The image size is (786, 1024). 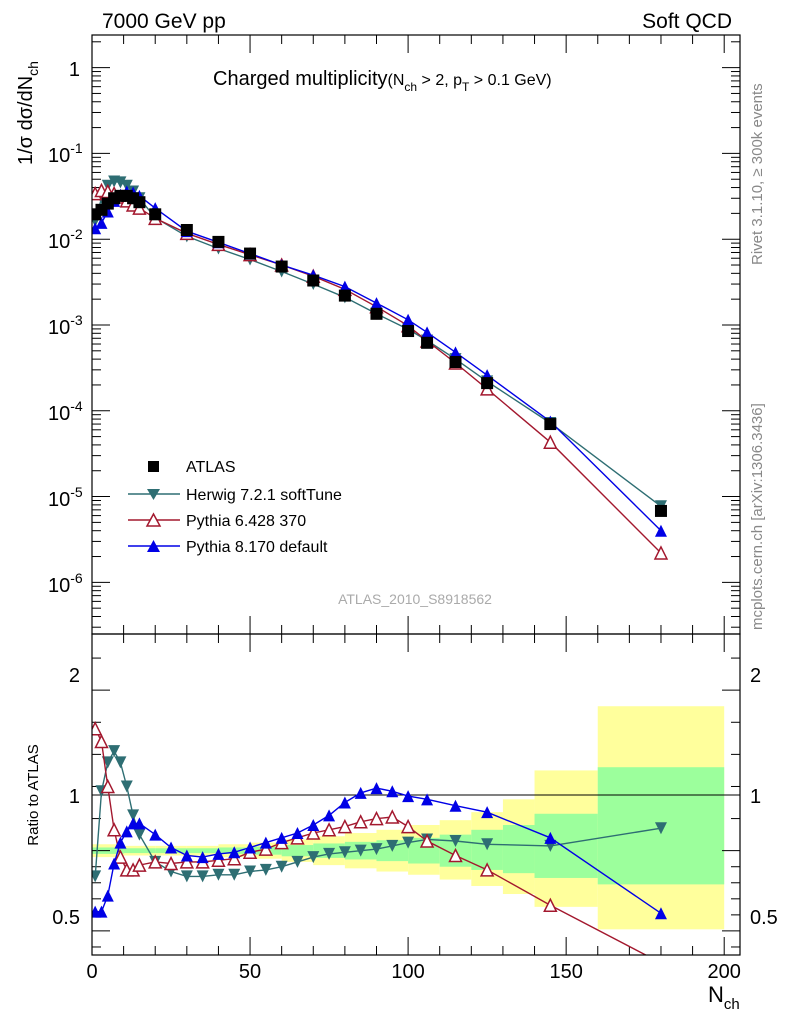 What do you see at coordinates (565, 972) in the screenshot?
I see `ratio-xtick-label: 150` at bounding box center [565, 972].